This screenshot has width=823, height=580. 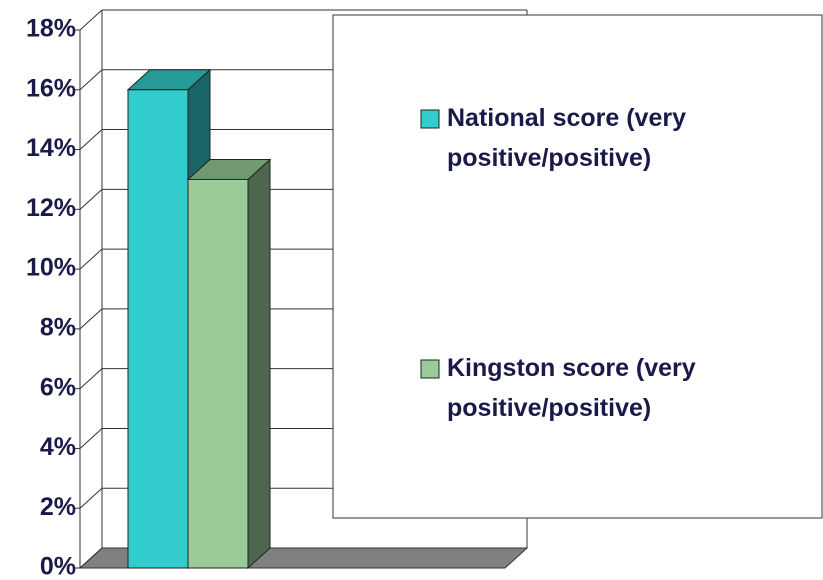 What do you see at coordinates (51, 268) in the screenshot?
I see `y-tick-label: 10%` at bounding box center [51, 268].